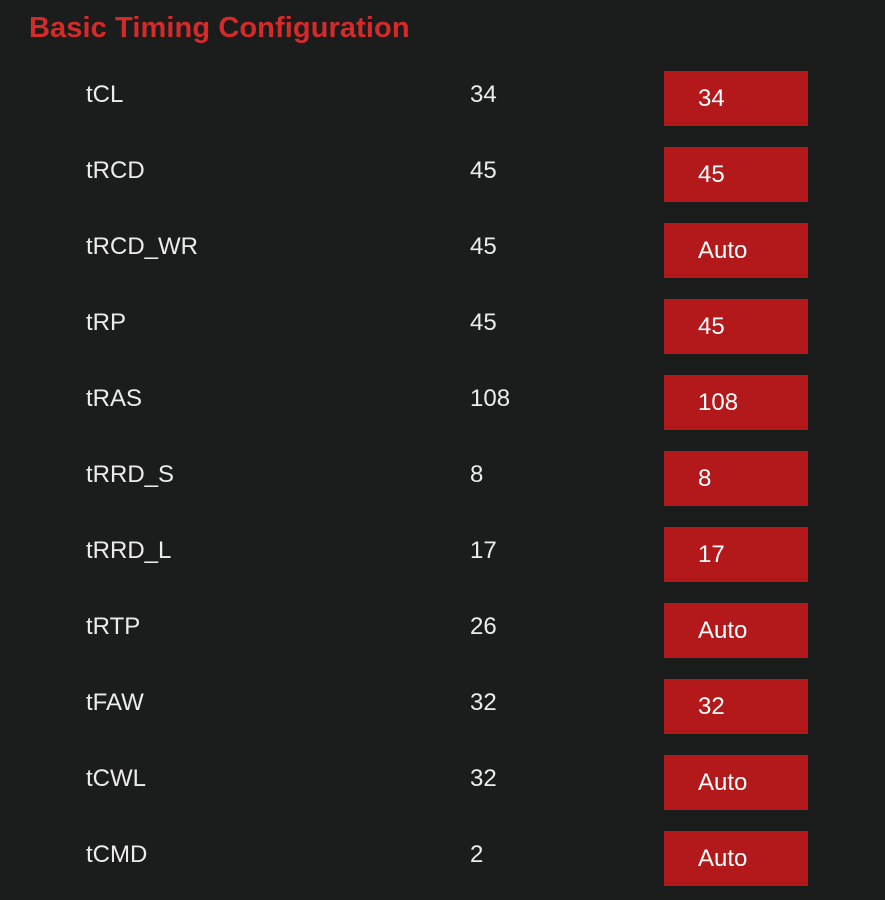 The image size is (885, 900). I want to click on timing-current-value: 17, so click(483, 550).